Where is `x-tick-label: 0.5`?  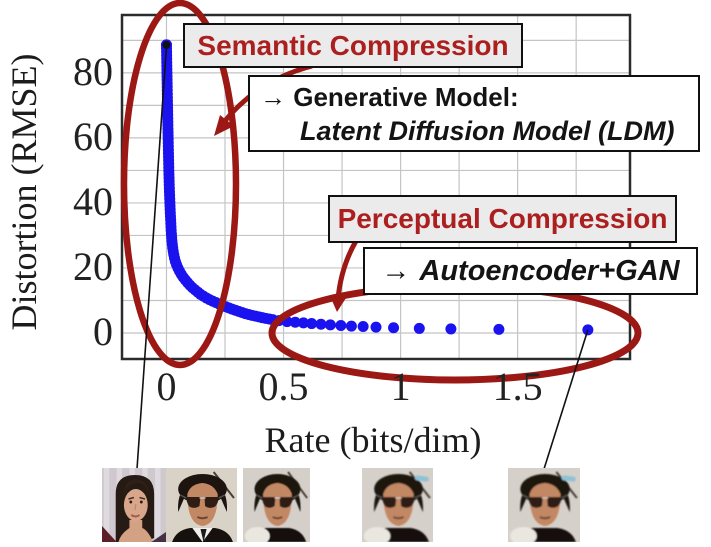 x-tick-label: 0.5 is located at coordinates (283, 386).